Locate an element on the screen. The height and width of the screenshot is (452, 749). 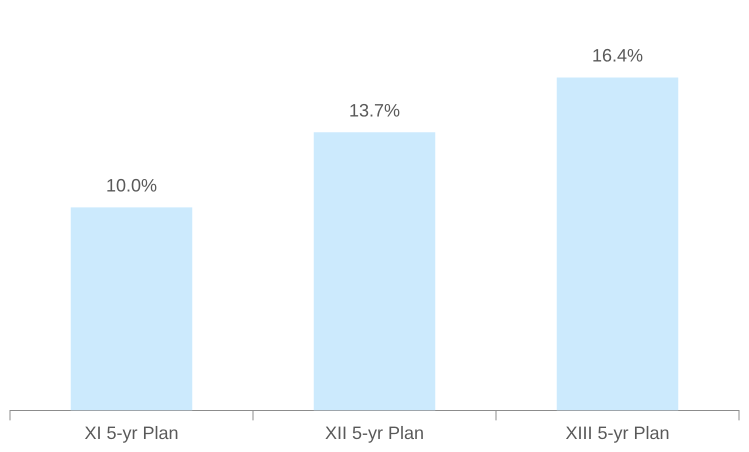
x-tick-label: XIII 5-yr Plan is located at coordinates (617, 433).